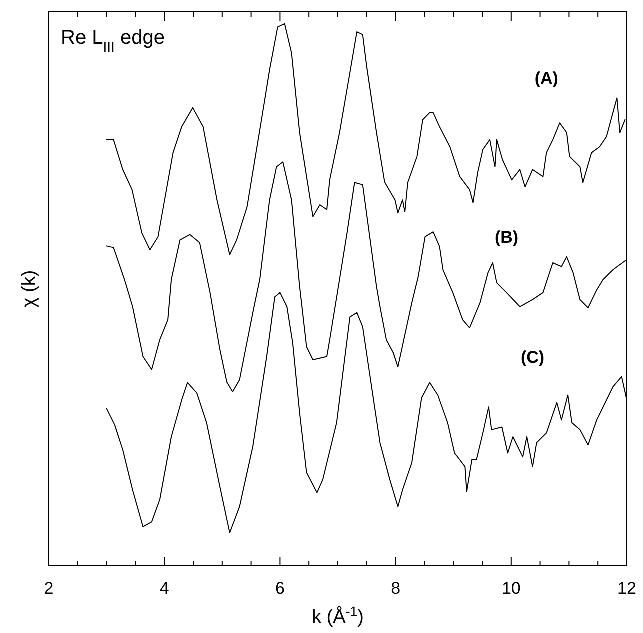 This screenshot has height=633, width=643. What do you see at coordinates (113, 41) in the screenshot?
I see `chart-title: Re L$_{III}$ edge` at bounding box center [113, 41].